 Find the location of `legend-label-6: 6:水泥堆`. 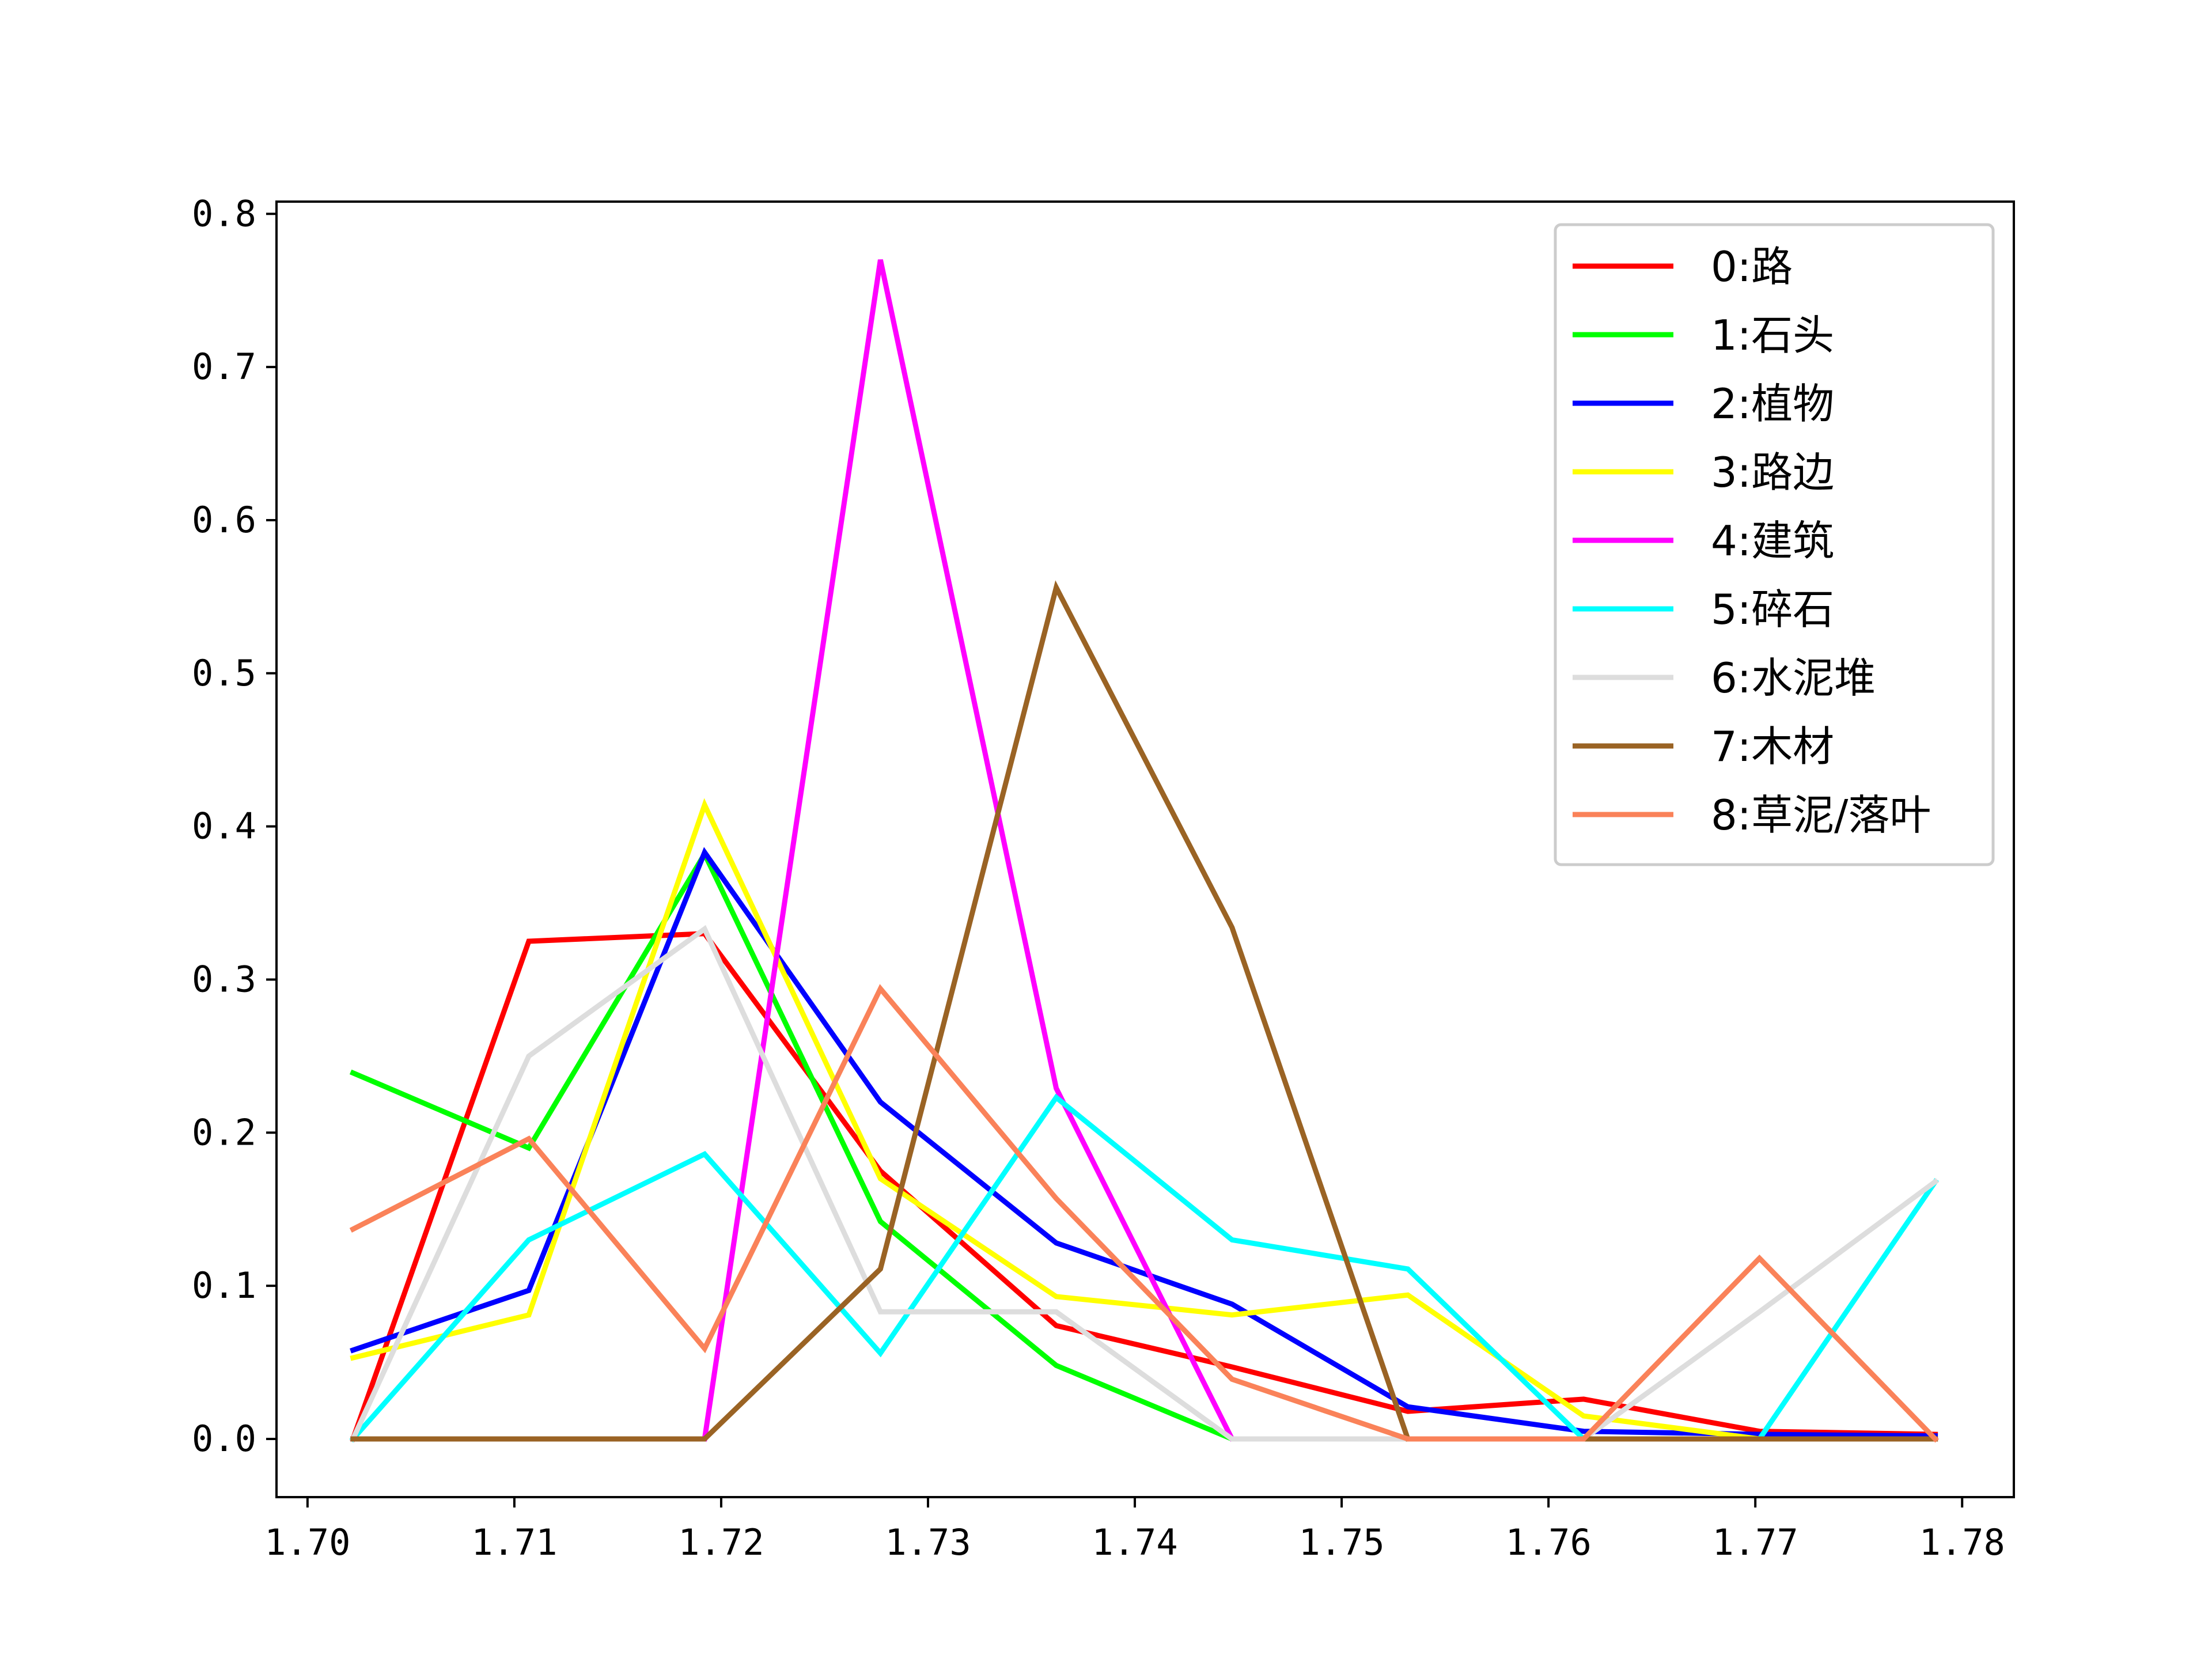

legend-label-6: 6:水泥堆 is located at coordinates (1793, 678).